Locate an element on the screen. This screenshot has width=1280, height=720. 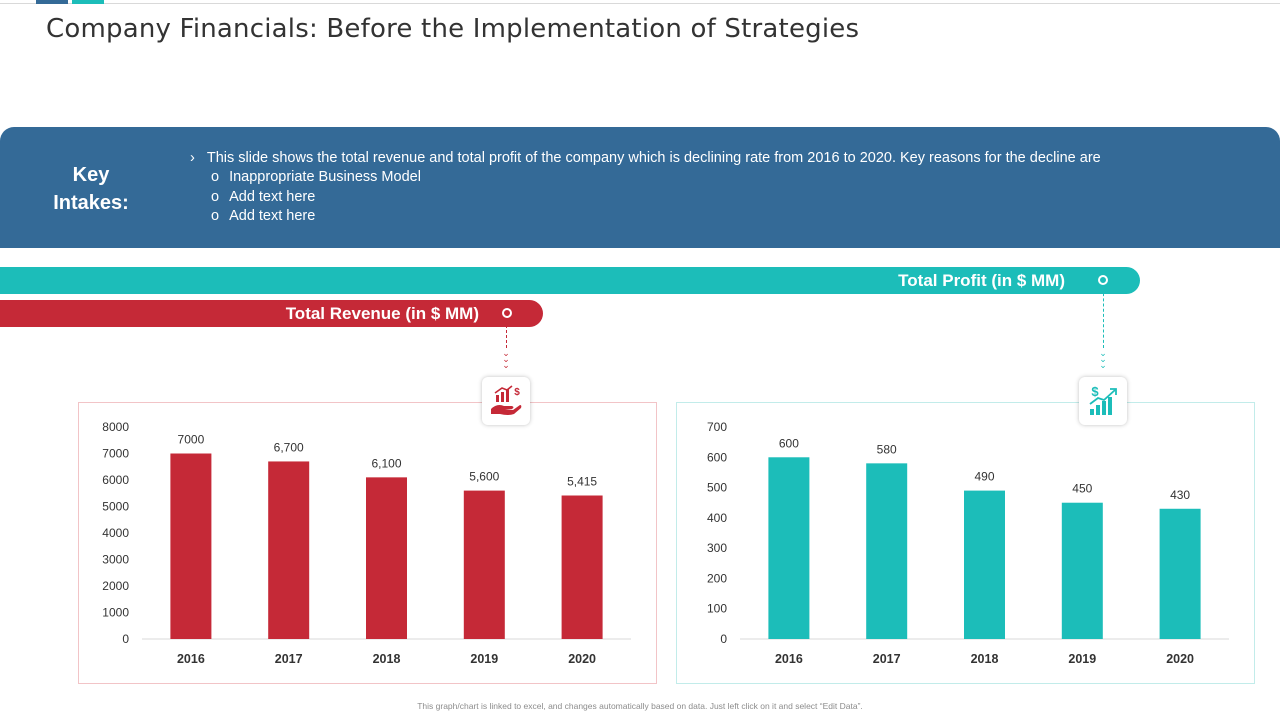
profit-band: Total Profit (in $ MM) is located at coordinates (570, 280).